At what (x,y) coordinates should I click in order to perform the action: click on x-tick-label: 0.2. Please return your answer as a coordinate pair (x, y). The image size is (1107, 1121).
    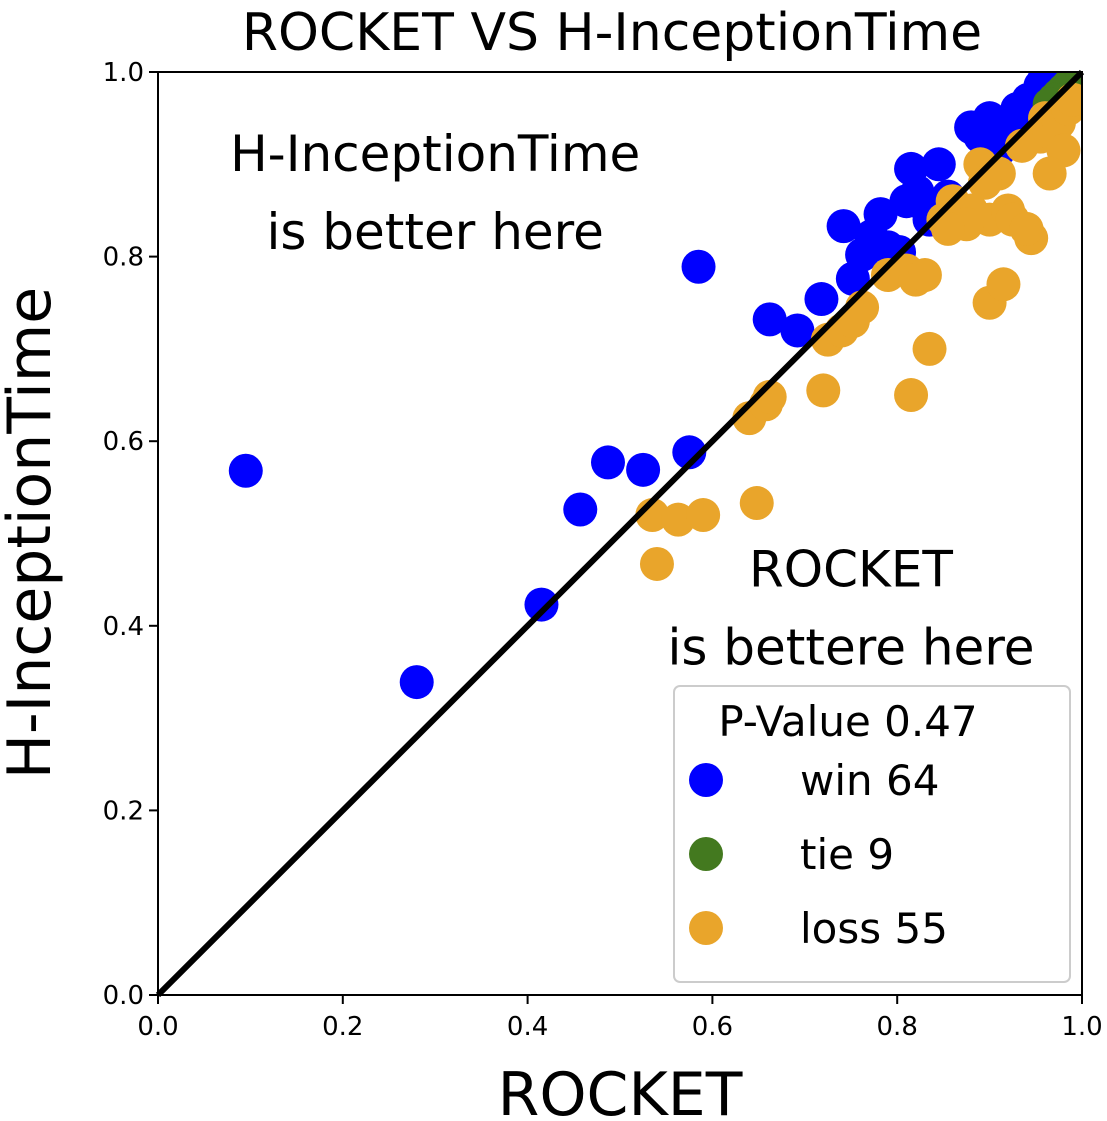
    Looking at the image, I should click on (342, 1027).